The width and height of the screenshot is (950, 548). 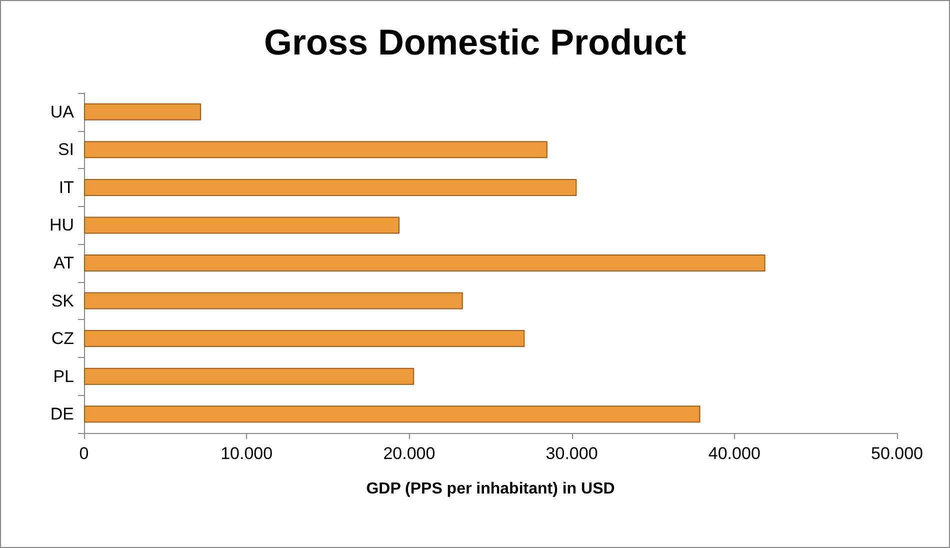 What do you see at coordinates (66, 150) in the screenshot?
I see `y-tick-label: SI` at bounding box center [66, 150].